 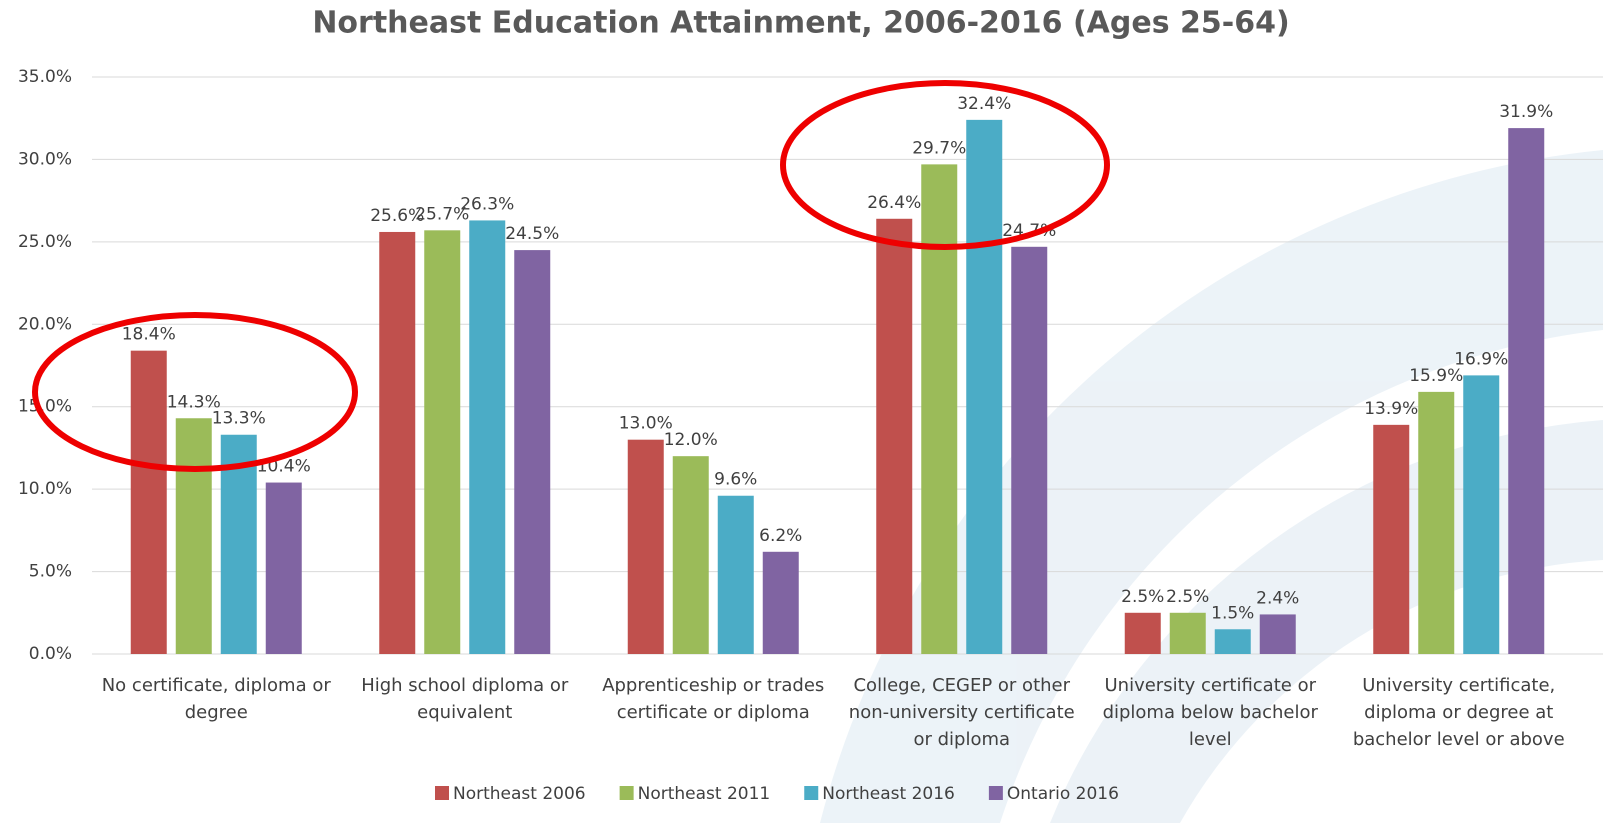 What do you see at coordinates (442, 214) in the screenshot?
I see `data-label: 25.7%` at bounding box center [442, 214].